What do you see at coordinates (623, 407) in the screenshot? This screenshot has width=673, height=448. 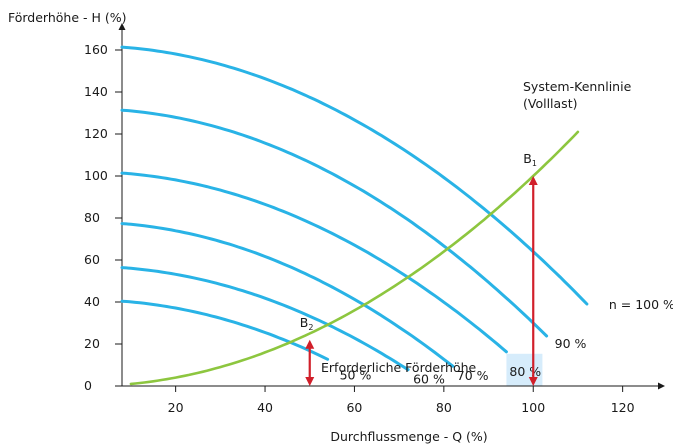 I see `x-tick-label: 120` at bounding box center [623, 407].